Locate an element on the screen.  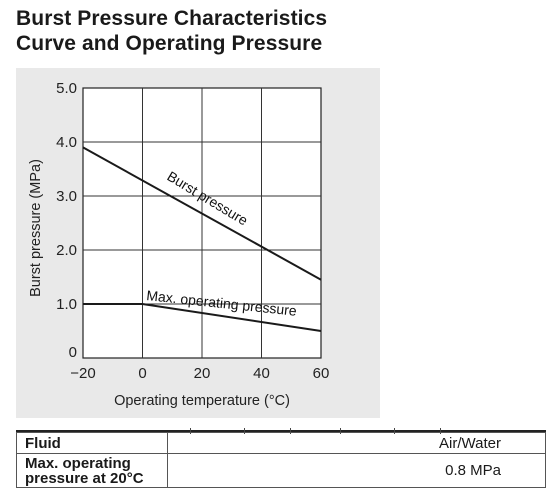
table-row-fluid: Fluid Air/Water is located at coordinates (281, 443).